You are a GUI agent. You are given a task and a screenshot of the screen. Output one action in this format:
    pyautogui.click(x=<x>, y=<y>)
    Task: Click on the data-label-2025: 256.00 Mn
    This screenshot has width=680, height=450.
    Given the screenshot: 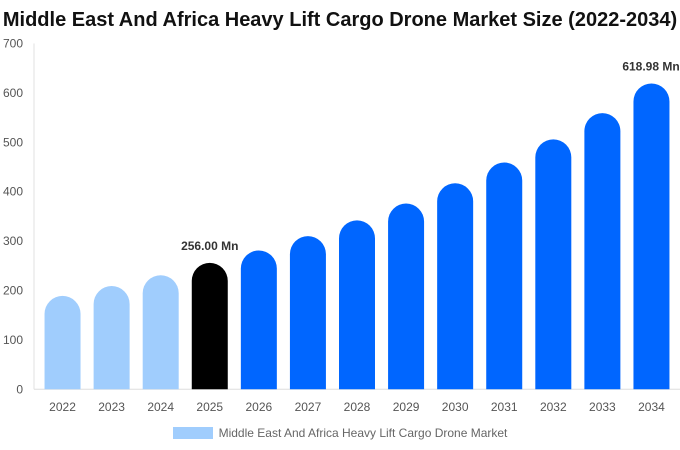 What is the action you would take?
    pyautogui.click(x=209, y=246)
    